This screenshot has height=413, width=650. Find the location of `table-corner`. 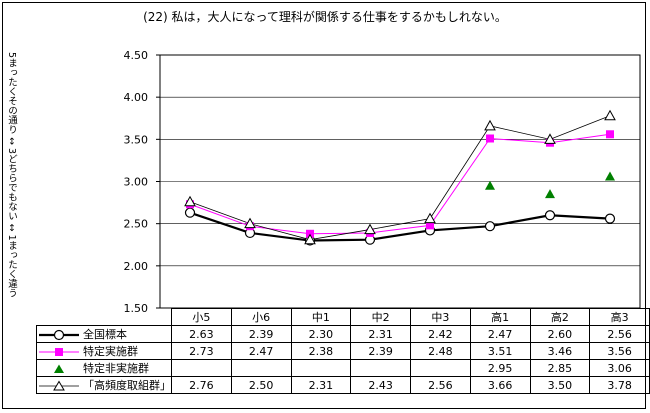

table-corner is located at coordinates (104, 317).